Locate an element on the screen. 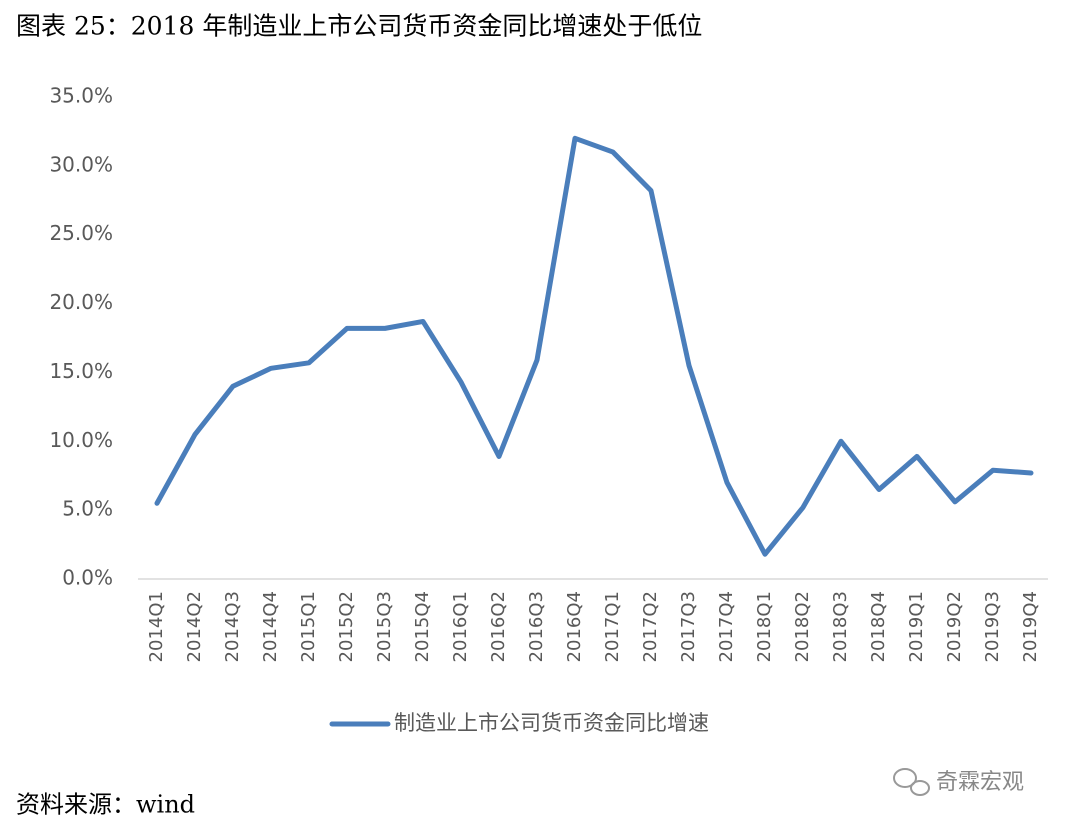 The image size is (1080, 831). x-tick-label: 2016Q2 is located at coordinates (498, 626).